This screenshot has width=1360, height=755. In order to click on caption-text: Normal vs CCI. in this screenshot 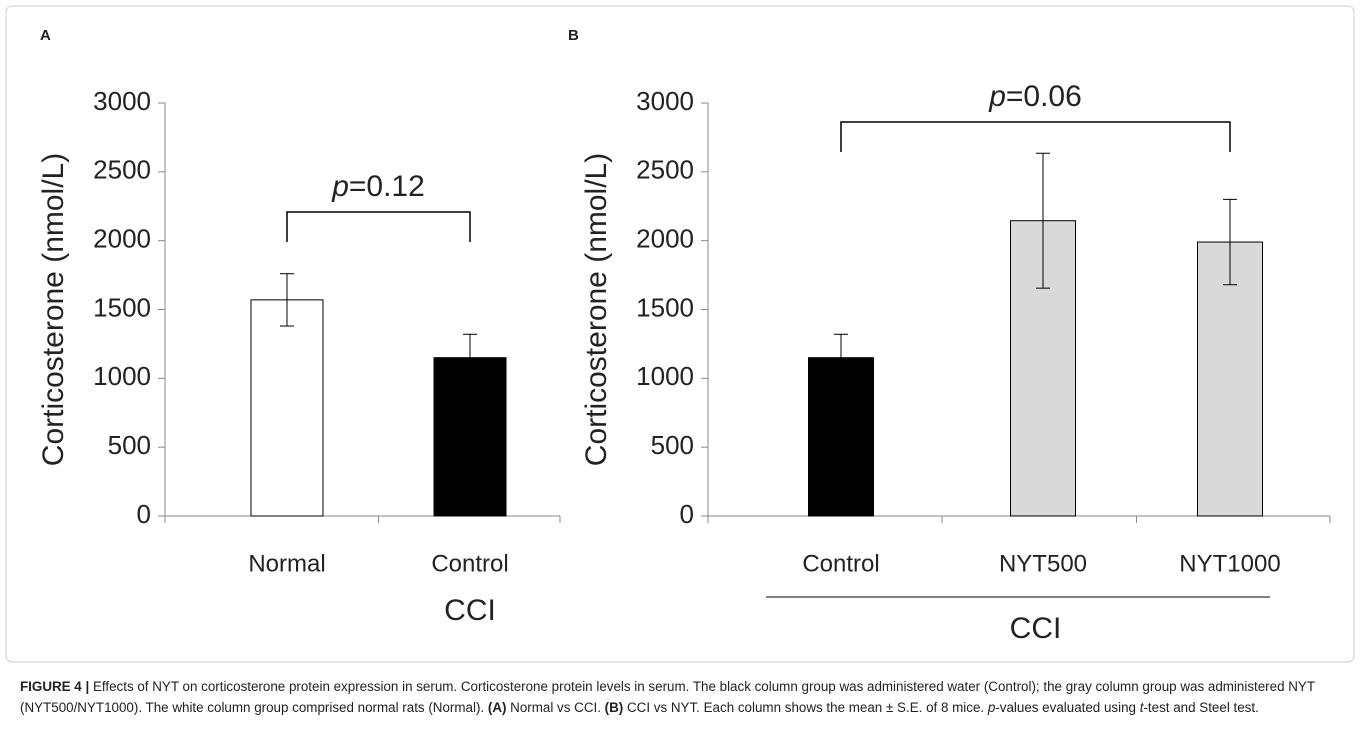, I will do `click(555, 707)`.